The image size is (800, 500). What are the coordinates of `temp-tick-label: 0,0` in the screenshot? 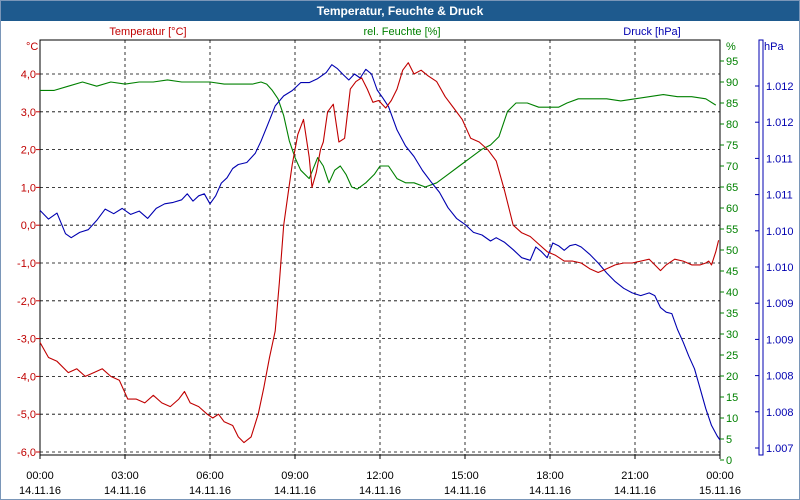 It's located at (28, 226).